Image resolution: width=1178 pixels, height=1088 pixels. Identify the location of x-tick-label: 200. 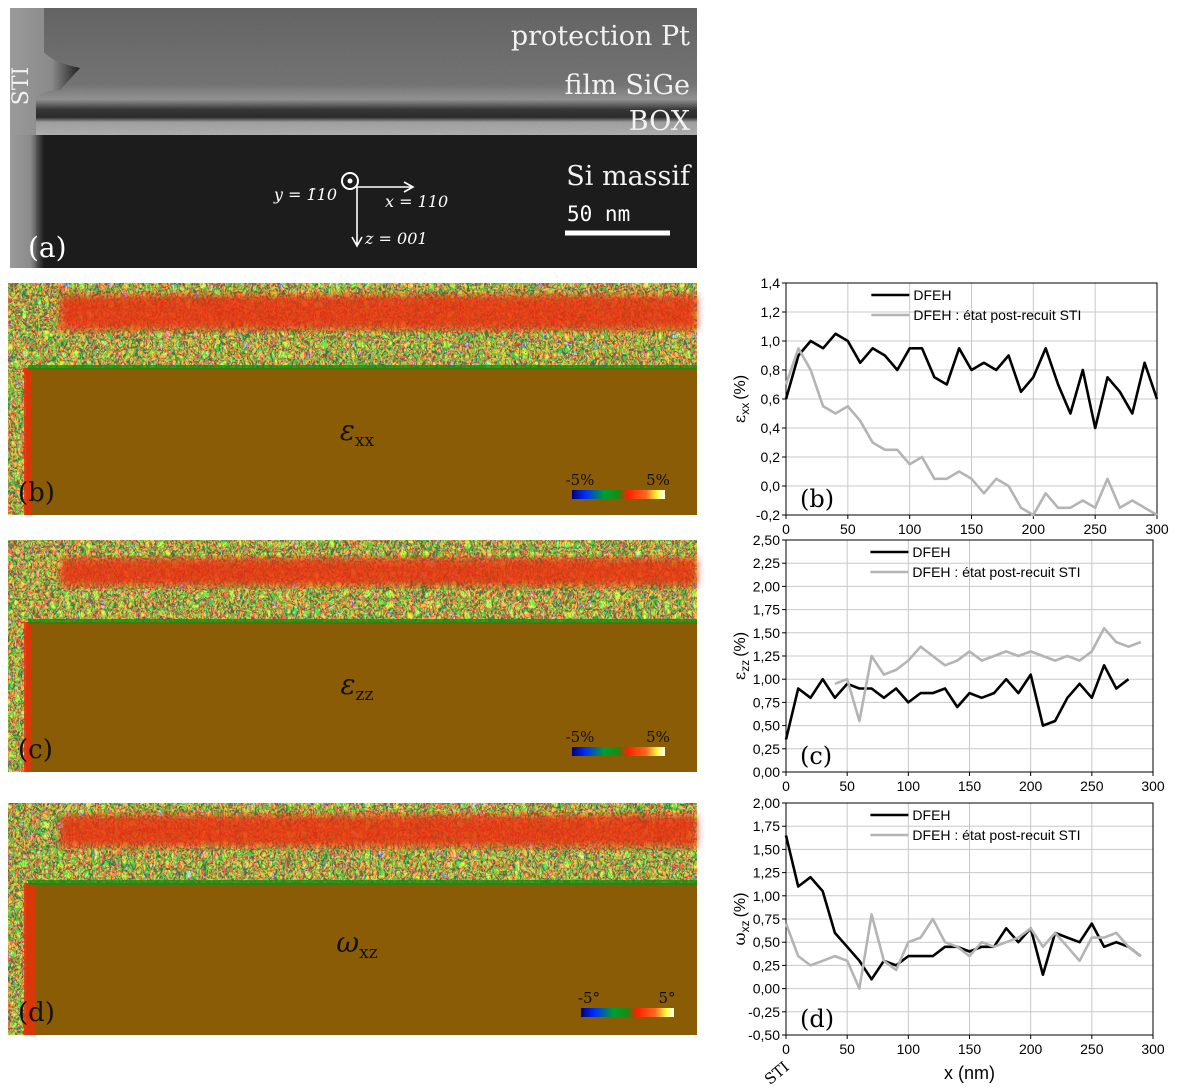
(1031, 786).